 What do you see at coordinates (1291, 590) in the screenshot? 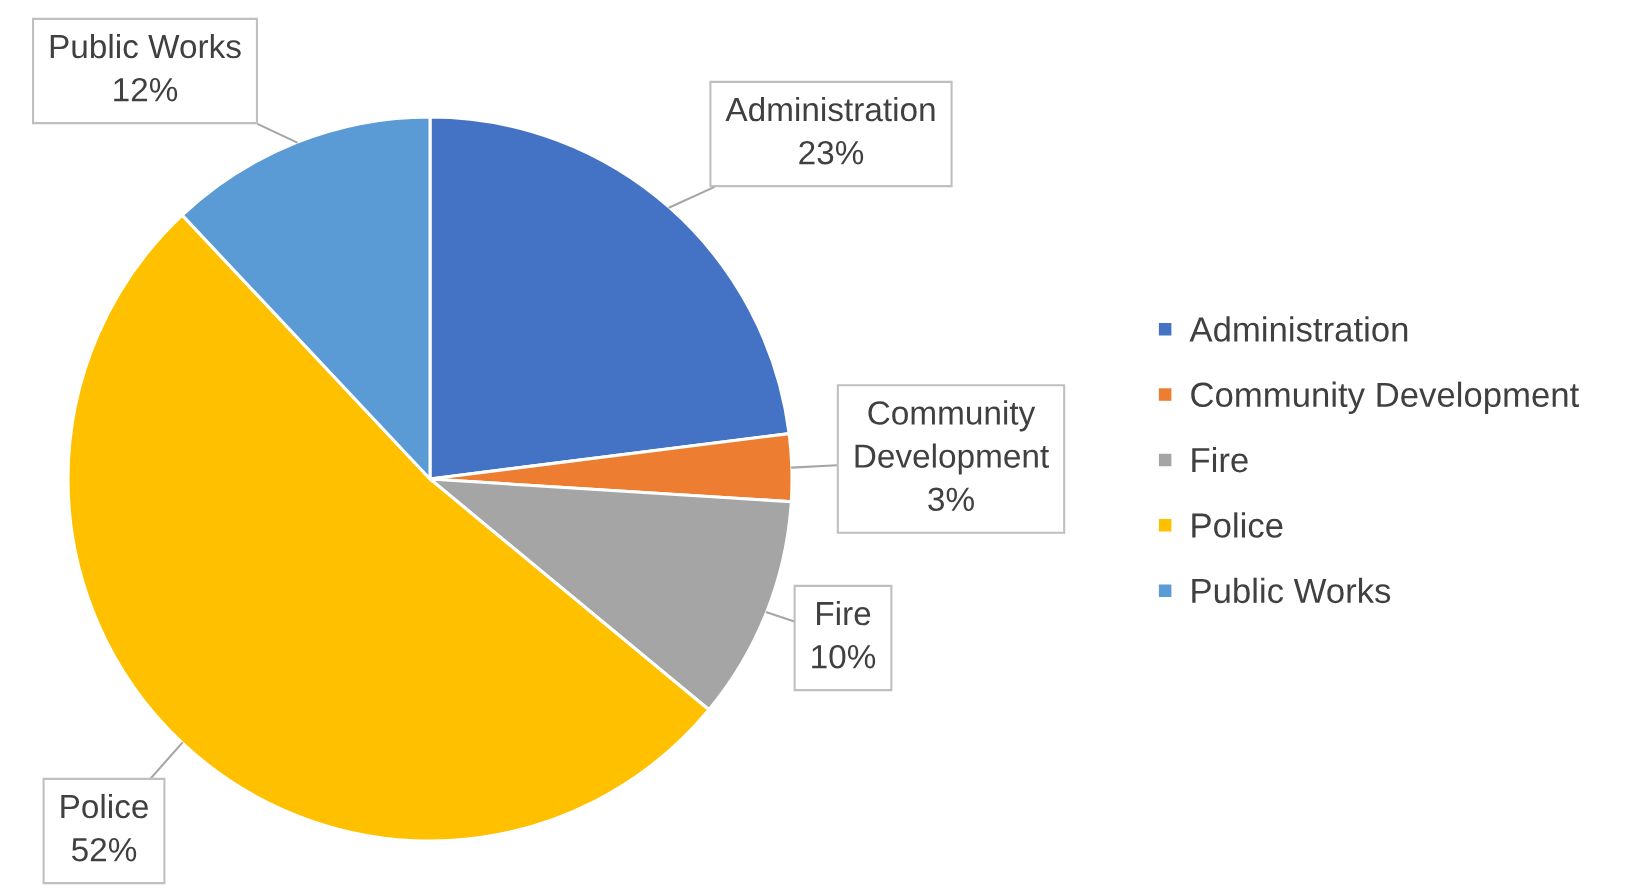
I see `legend-label: Public Works` at bounding box center [1291, 590].